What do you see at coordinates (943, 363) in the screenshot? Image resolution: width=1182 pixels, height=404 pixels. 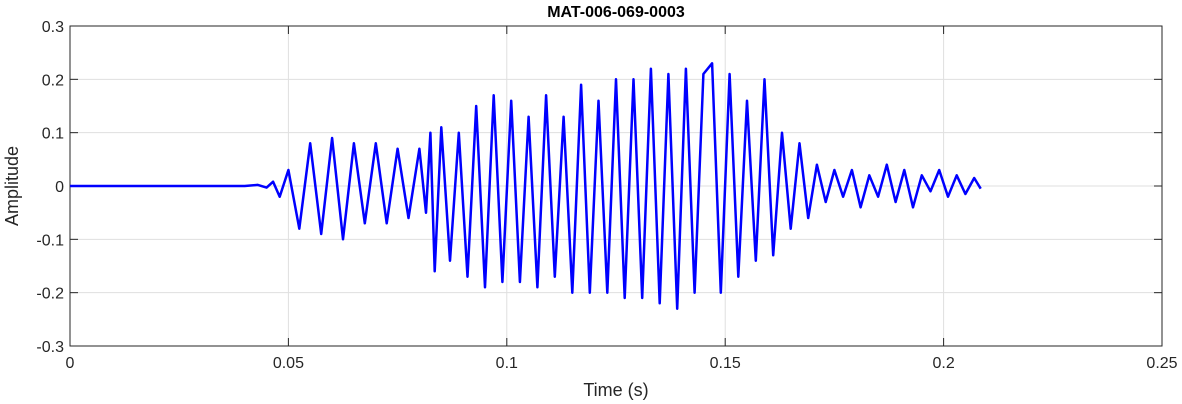 I see `x-tick-label: 0.2` at bounding box center [943, 363].